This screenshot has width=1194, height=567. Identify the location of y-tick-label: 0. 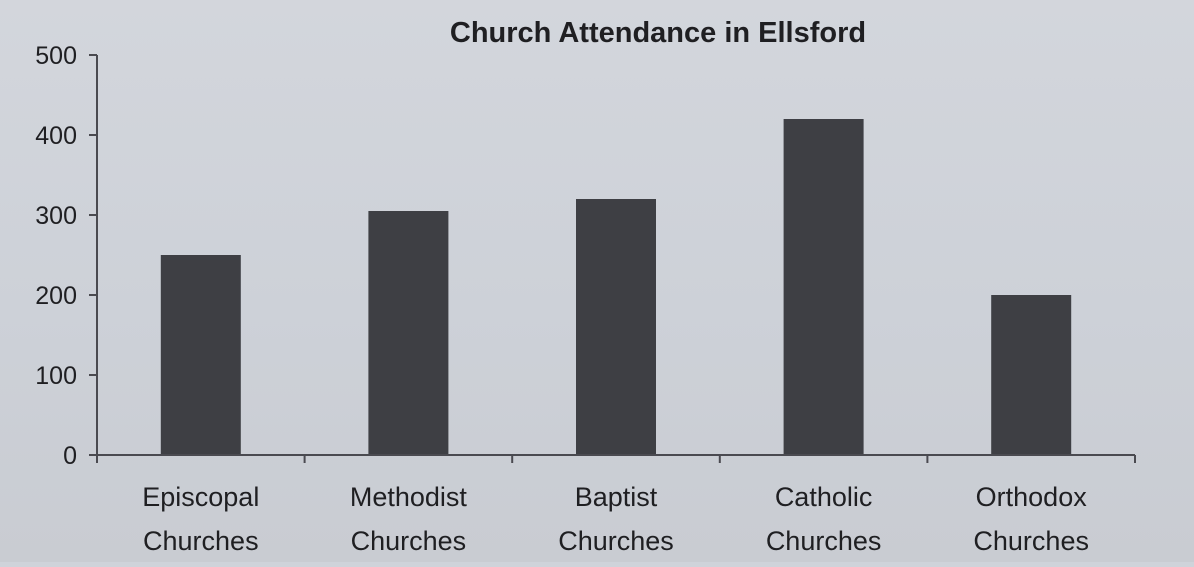
(70, 456).